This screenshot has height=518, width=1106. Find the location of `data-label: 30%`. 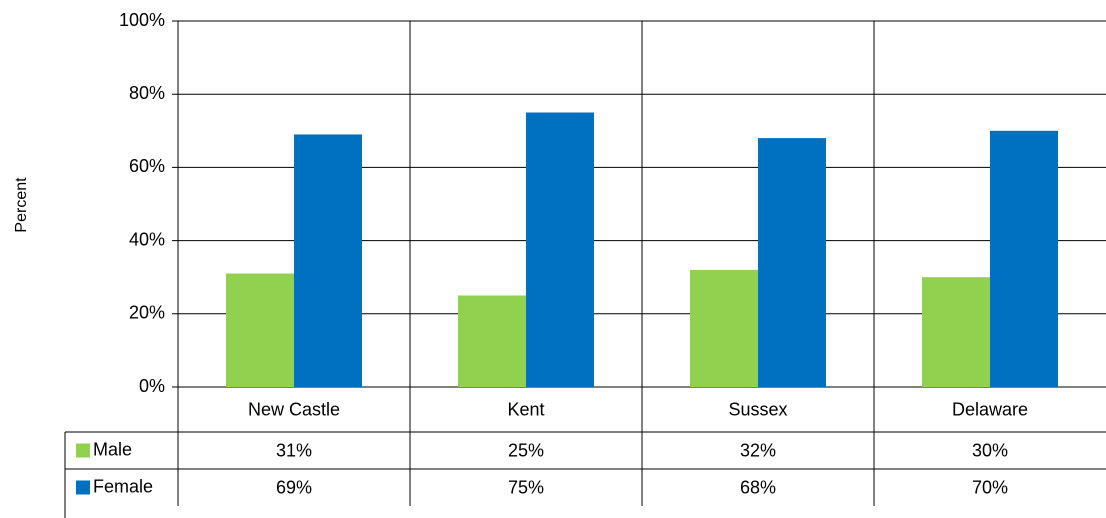

data-label: 30% is located at coordinates (990, 450).